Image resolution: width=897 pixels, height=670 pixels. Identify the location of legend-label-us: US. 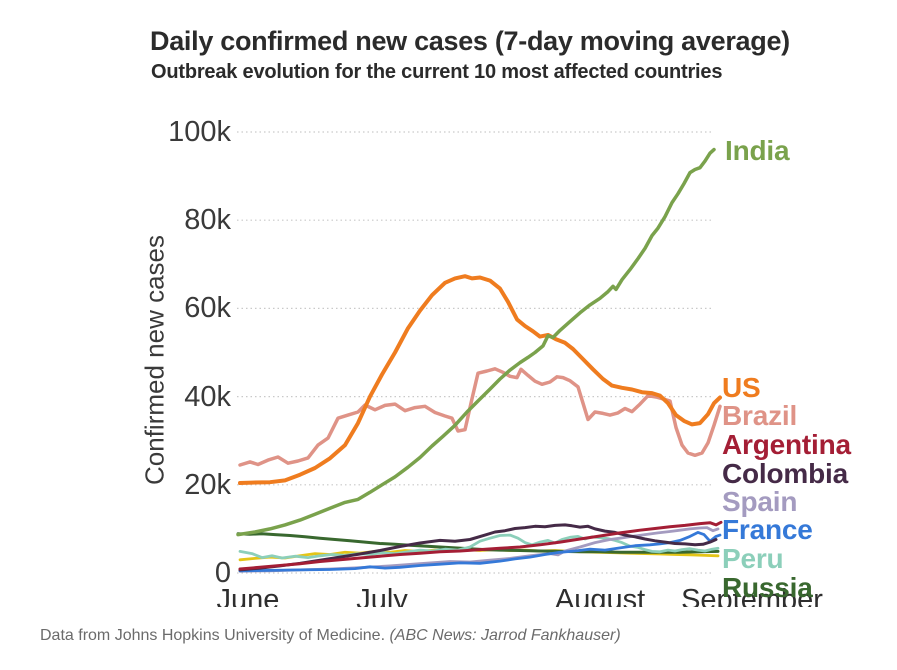
(741, 387).